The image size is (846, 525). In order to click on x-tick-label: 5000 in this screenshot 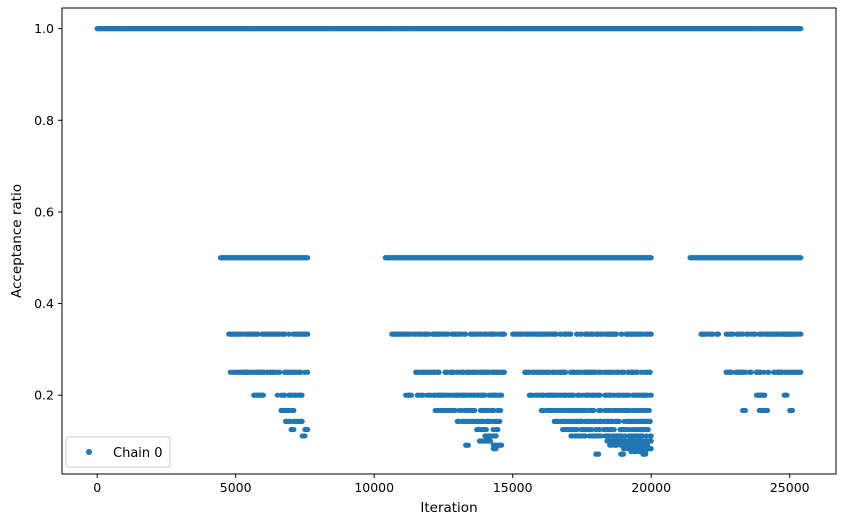, I will do `click(236, 487)`.